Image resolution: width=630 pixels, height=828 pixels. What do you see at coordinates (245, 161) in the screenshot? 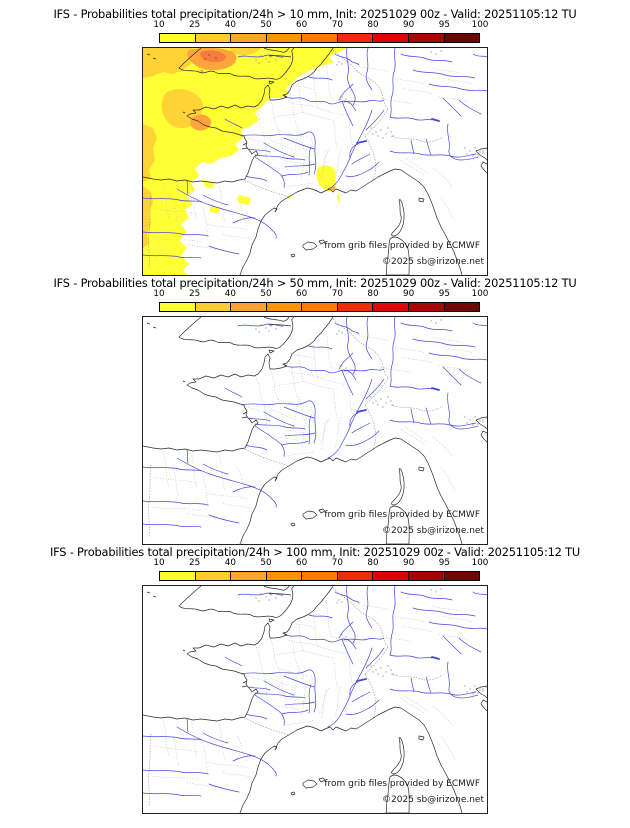
I see `precipitation-overlay` at bounding box center [245, 161].